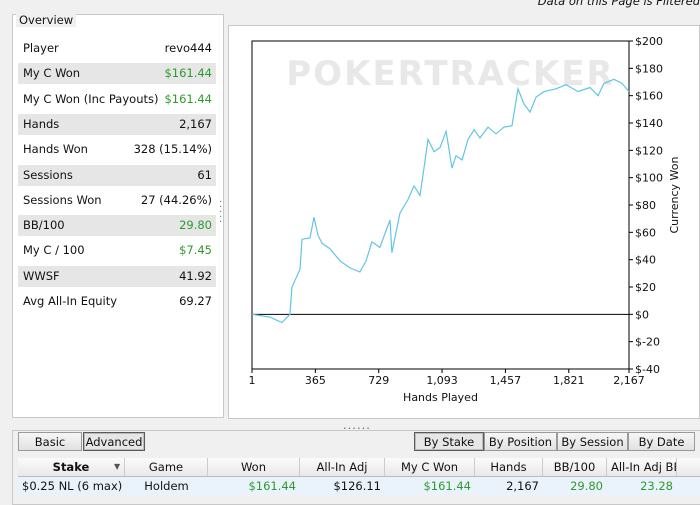  What do you see at coordinates (315, 380) in the screenshot?
I see `x-tick-label: 365` at bounding box center [315, 380].